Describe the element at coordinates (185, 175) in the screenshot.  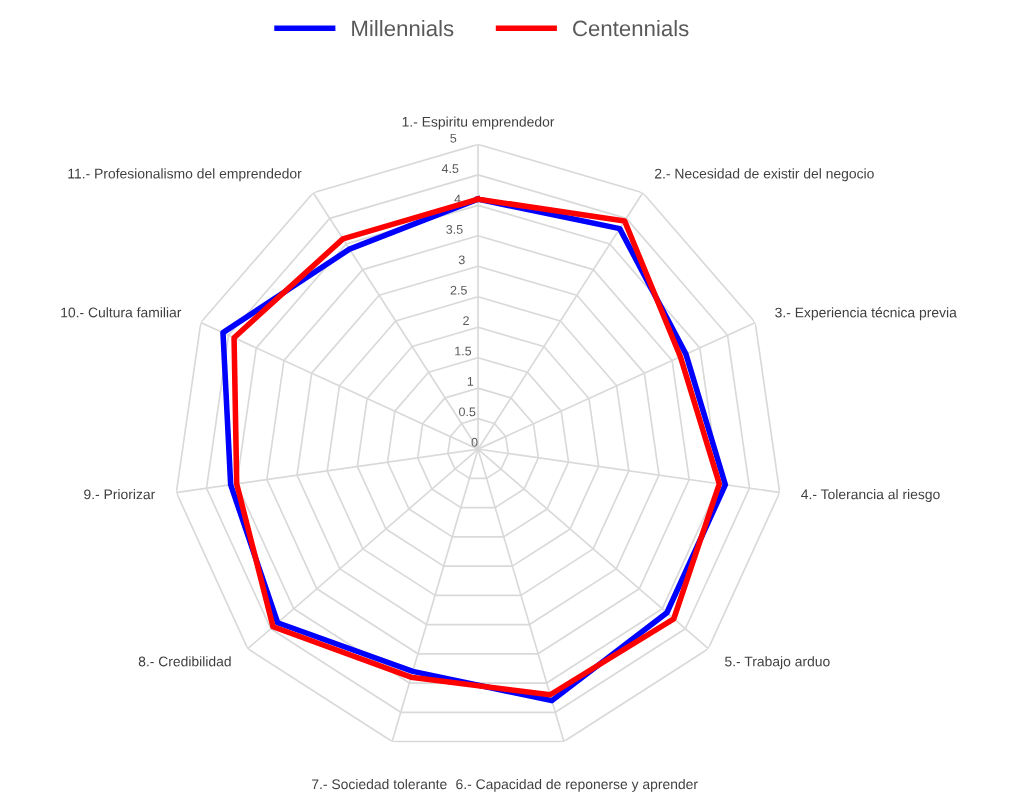
I see `spoke-label: 11.- Profesionalismo del emprendedor` at that location.